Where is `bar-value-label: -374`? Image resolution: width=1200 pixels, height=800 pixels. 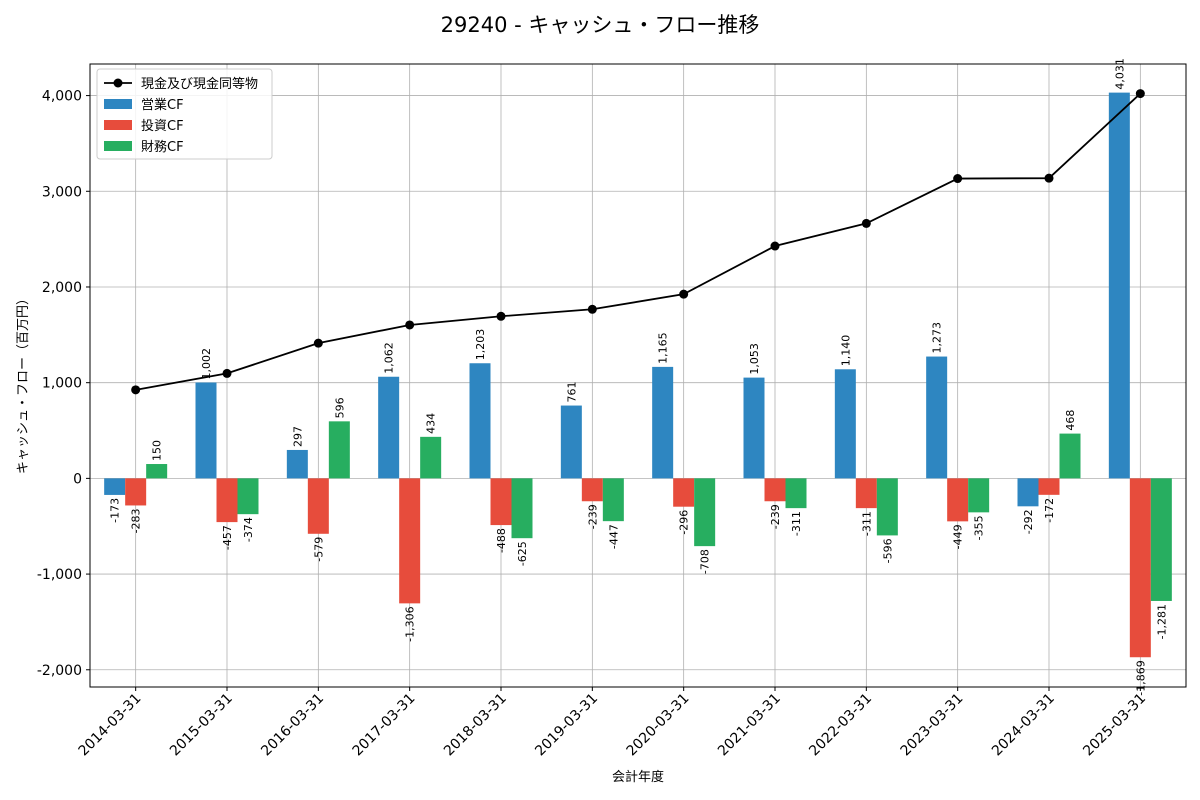 bar-value-label: -374 is located at coordinates (248, 529).